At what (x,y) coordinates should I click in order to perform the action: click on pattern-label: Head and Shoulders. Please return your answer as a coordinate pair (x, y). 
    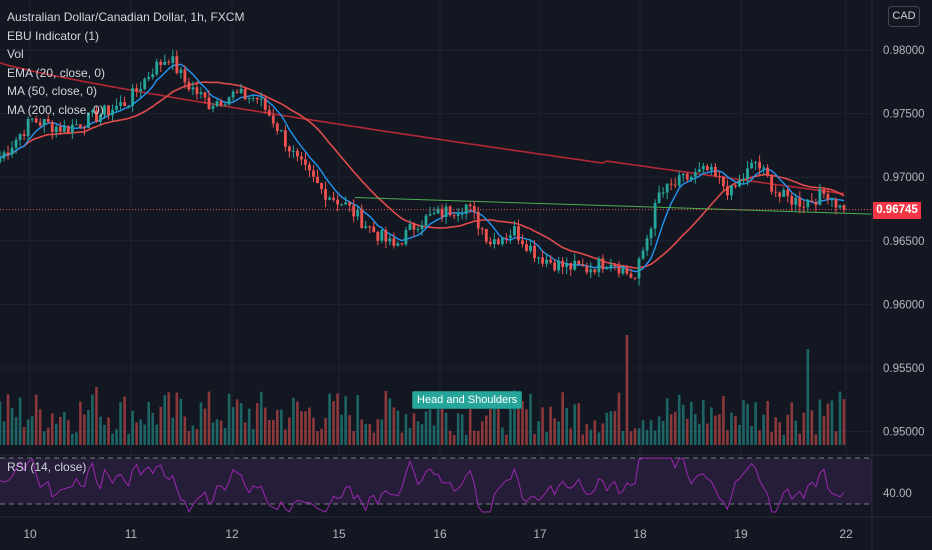
    Looking at the image, I should click on (467, 400).